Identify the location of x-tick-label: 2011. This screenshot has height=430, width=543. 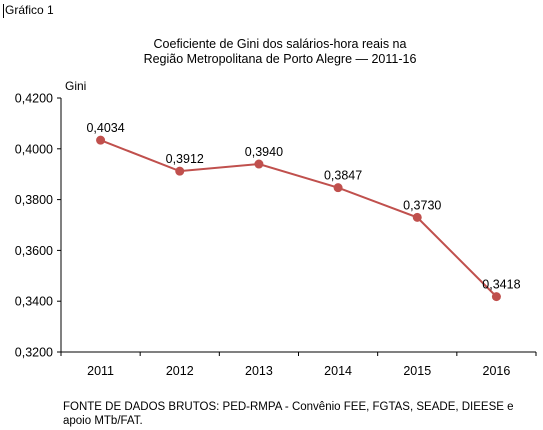
(100, 371).